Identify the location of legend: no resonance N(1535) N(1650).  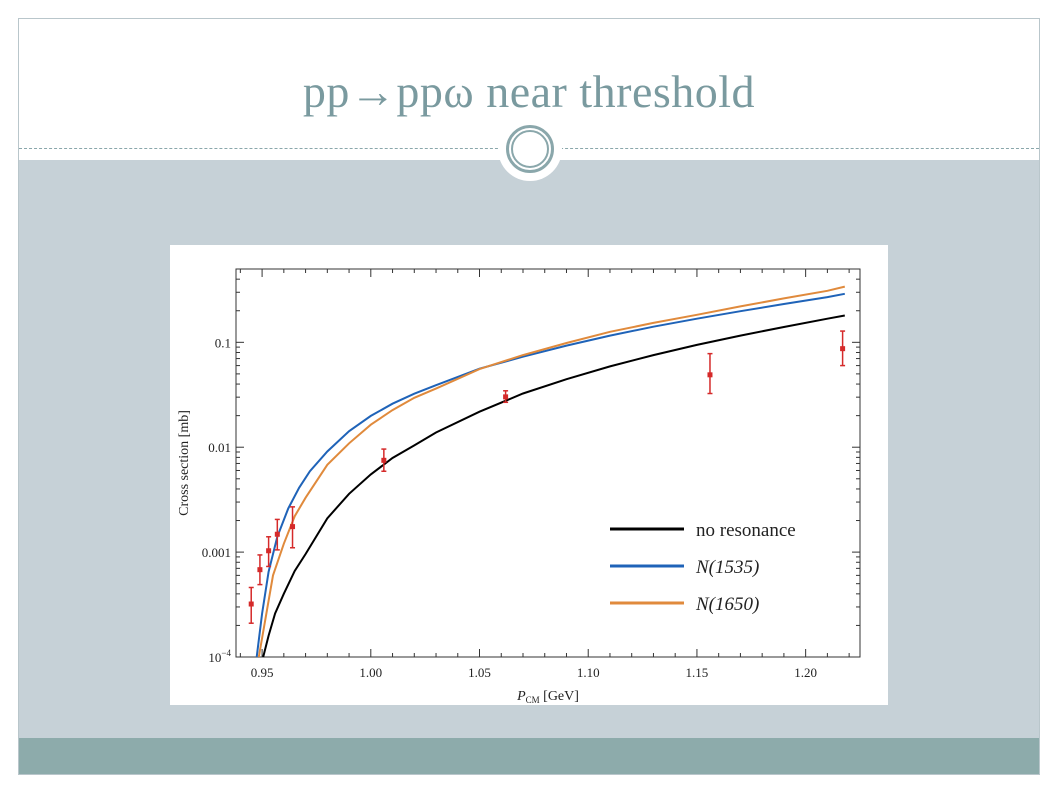
(703, 567).